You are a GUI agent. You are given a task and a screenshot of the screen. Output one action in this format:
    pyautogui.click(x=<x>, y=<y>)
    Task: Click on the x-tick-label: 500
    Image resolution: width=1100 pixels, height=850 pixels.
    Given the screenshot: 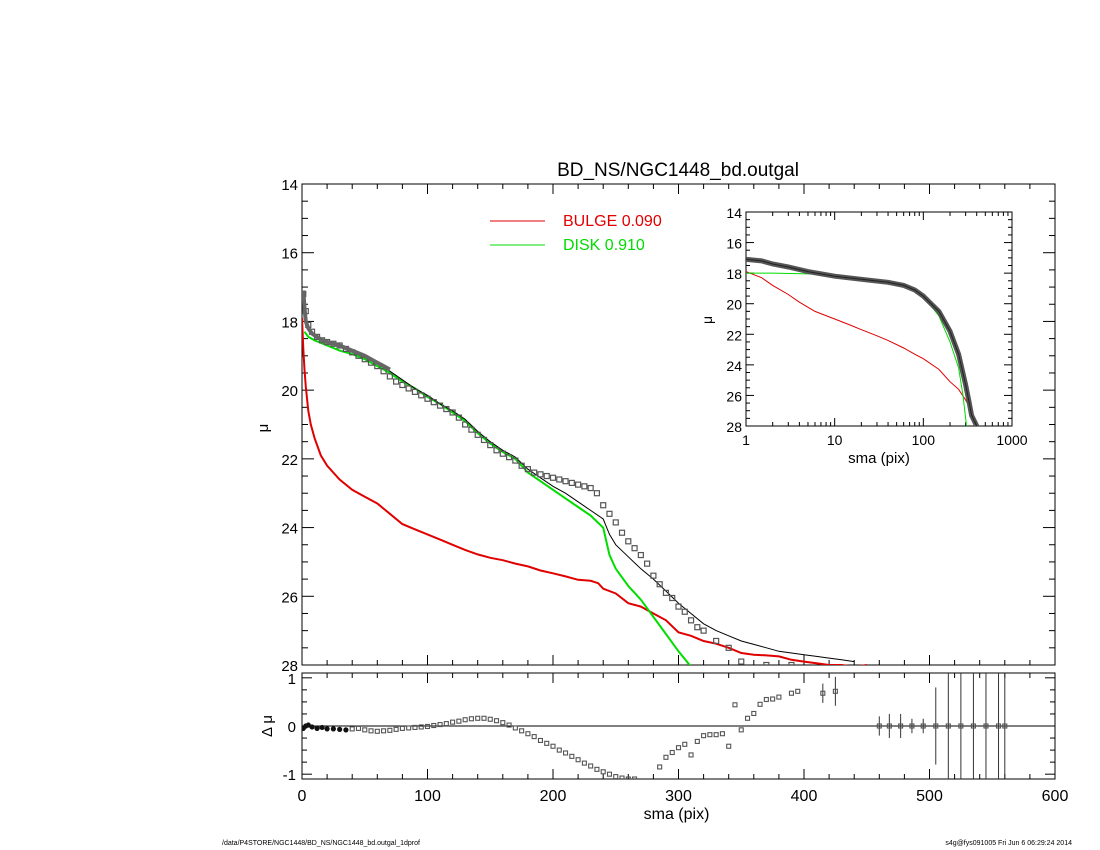 What is the action you would take?
    pyautogui.click(x=929, y=796)
    